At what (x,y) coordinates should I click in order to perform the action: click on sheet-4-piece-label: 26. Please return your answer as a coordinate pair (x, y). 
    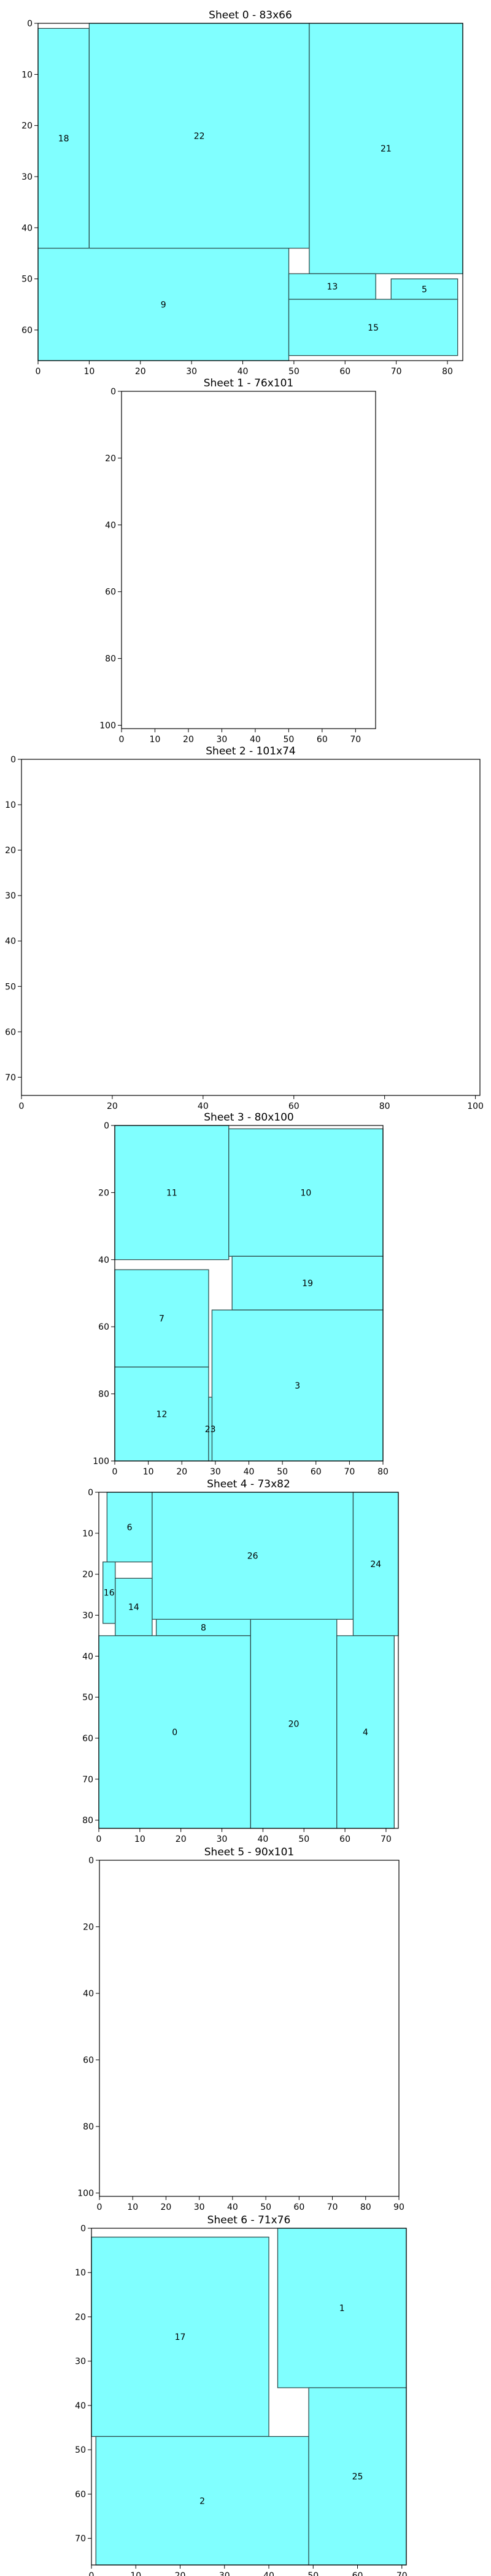
    Looking at the image, I should click on (252, 1557).